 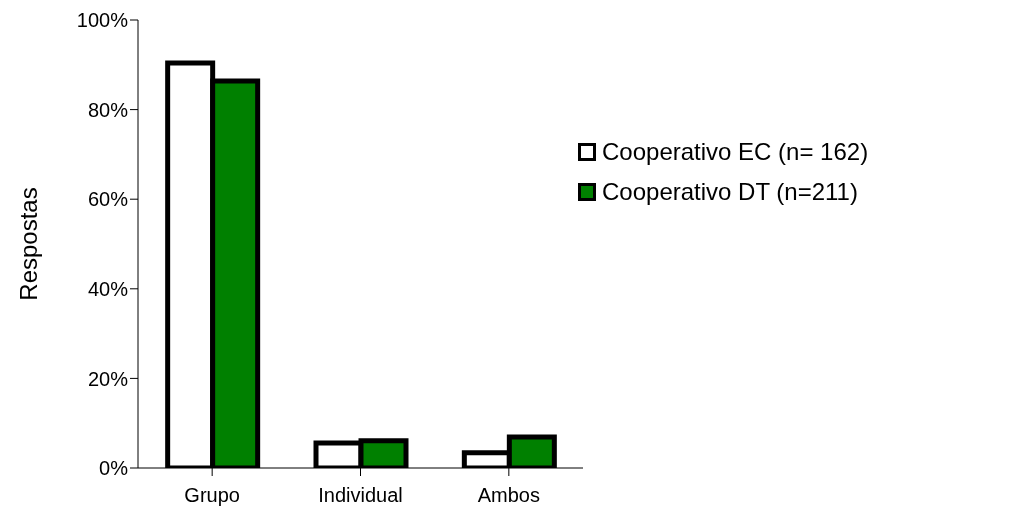 What do you see at coordinates (730, 192) in the screenshot?
I see `legend-label: Cooperativo DT (n=211)` at bounding box center [730, 192].